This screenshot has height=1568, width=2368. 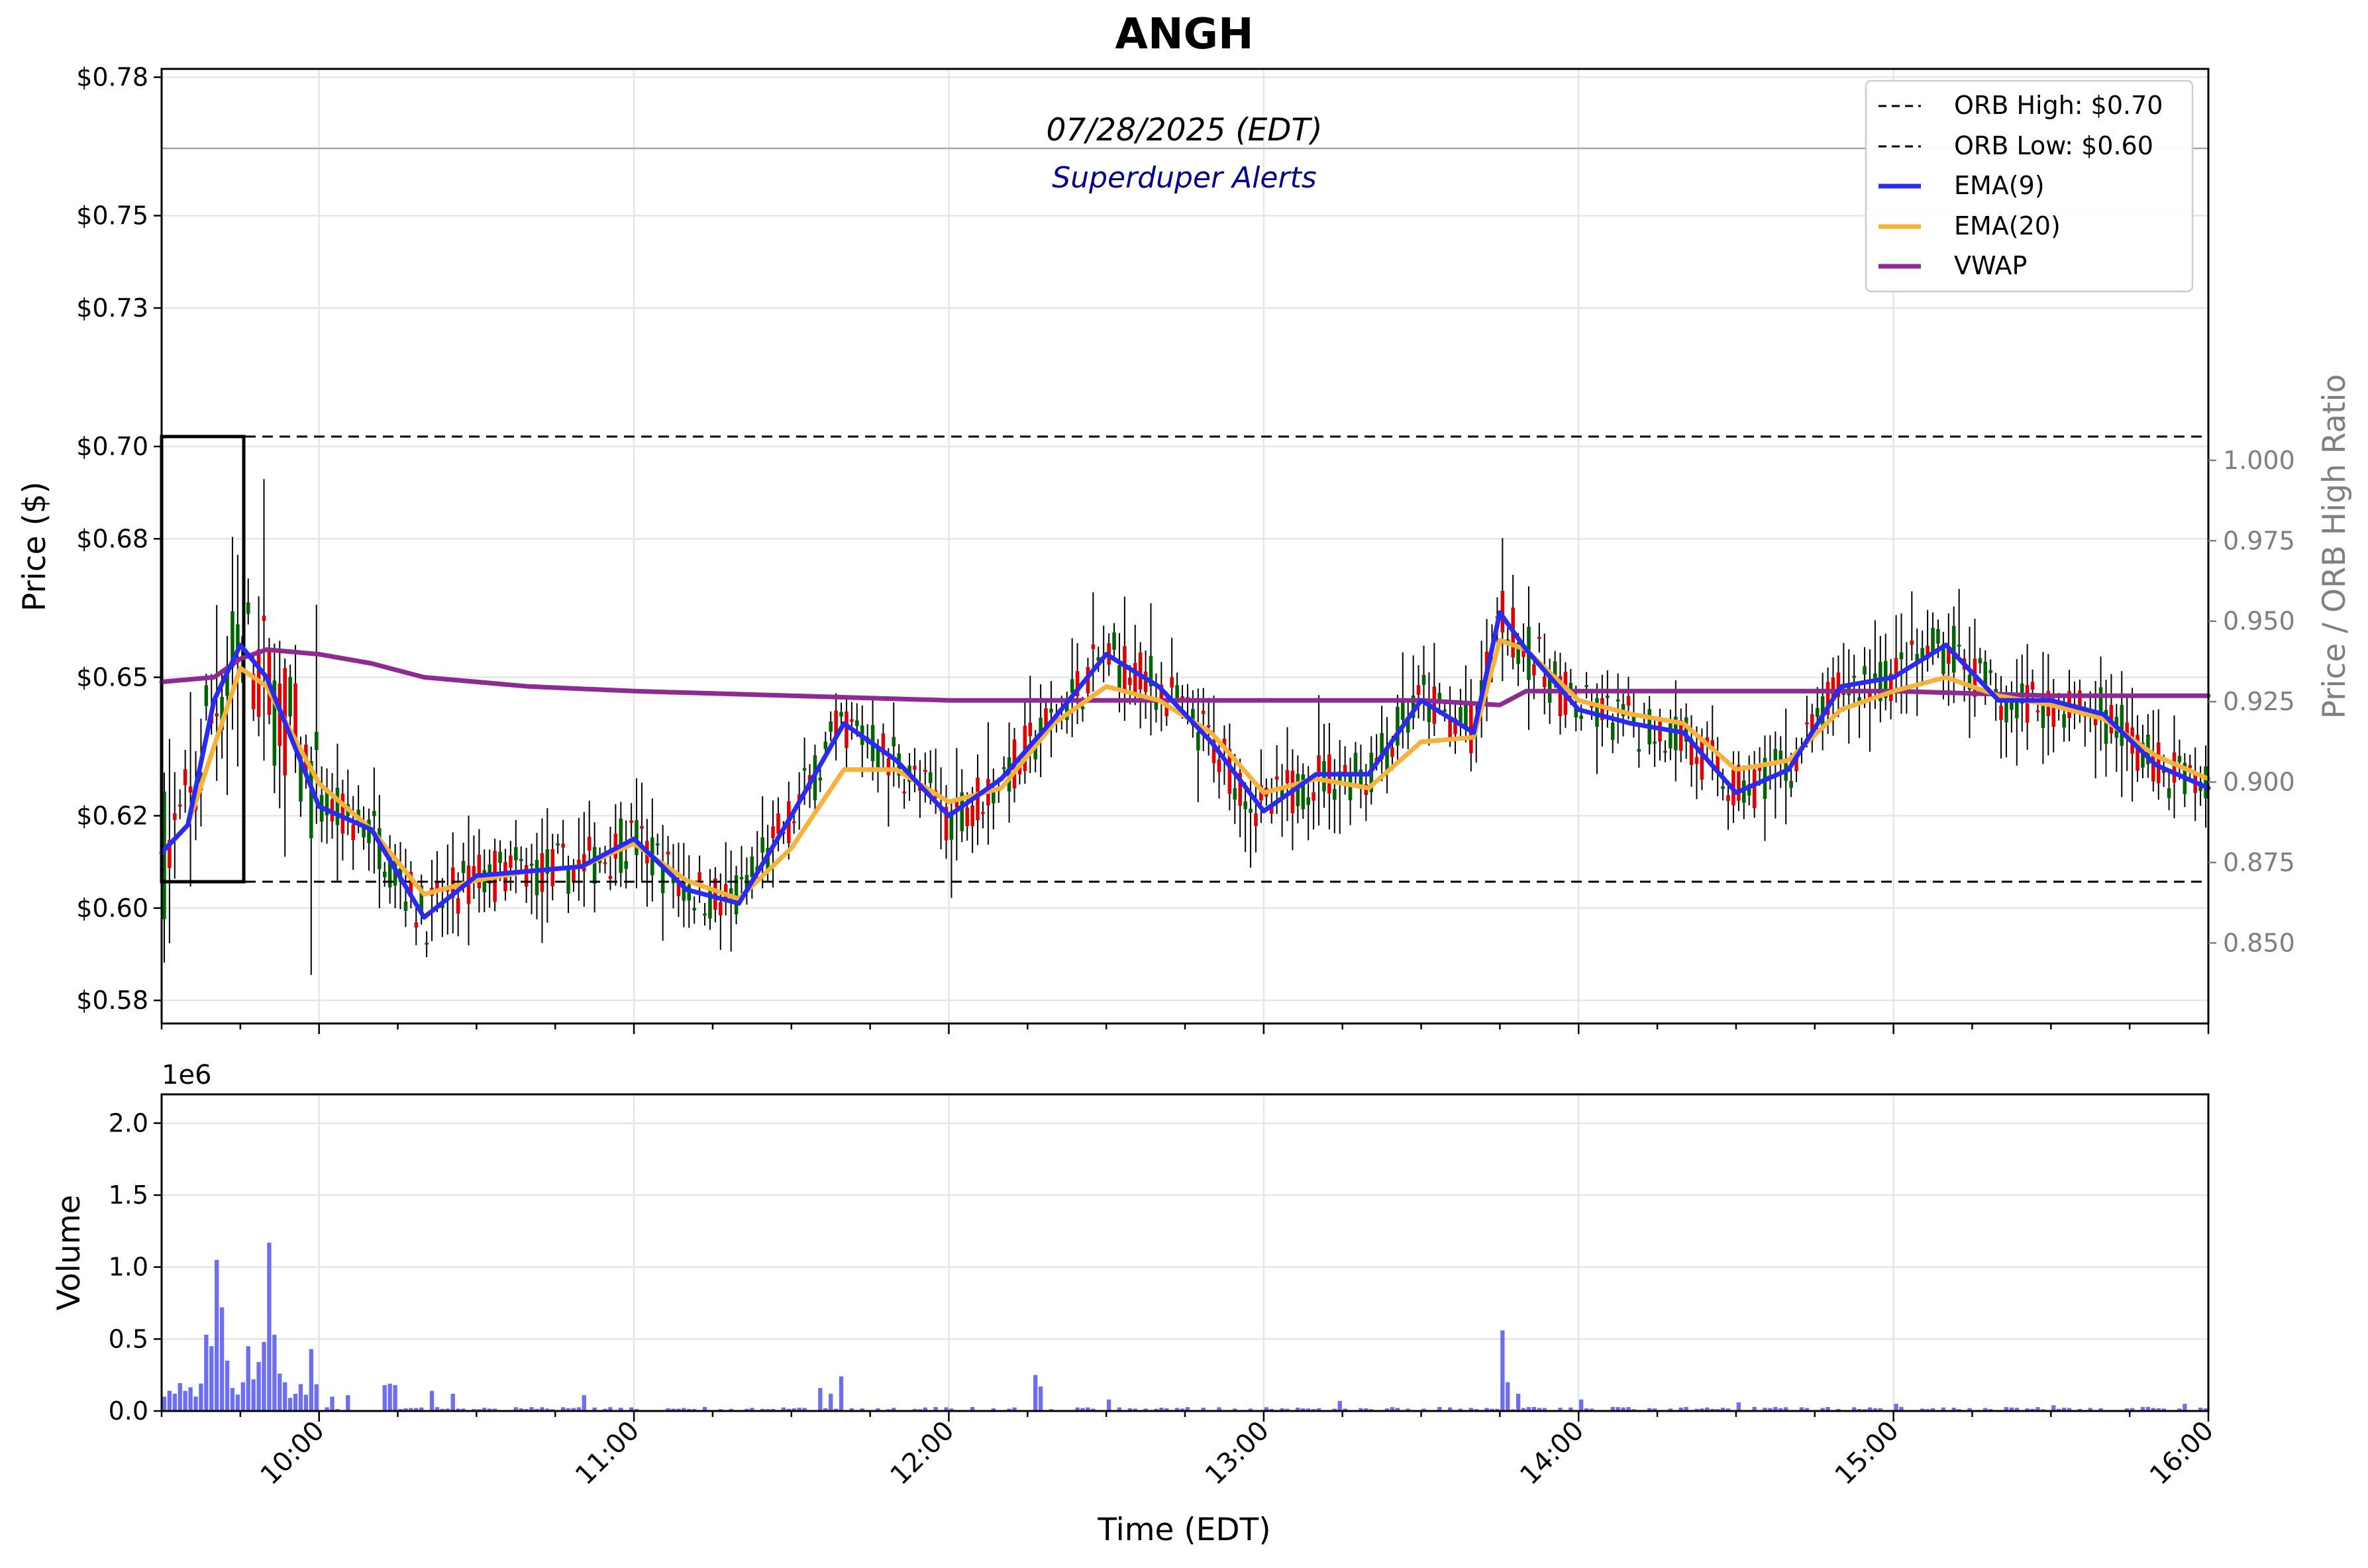 I want to click on chart-title: ANGH, so click(x=1184, y=34).